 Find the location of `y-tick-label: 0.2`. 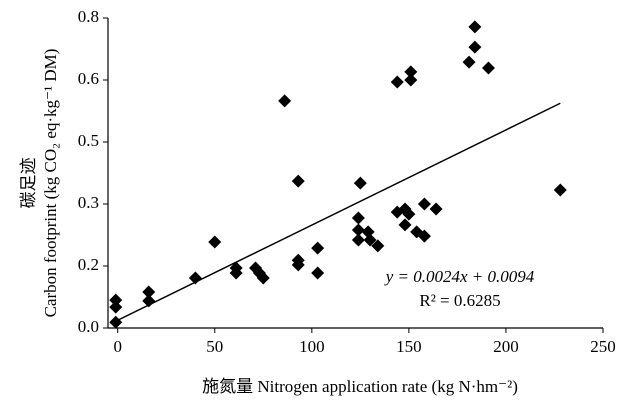

y-tick-label: 0.2 is located at coordinates (88, 264).